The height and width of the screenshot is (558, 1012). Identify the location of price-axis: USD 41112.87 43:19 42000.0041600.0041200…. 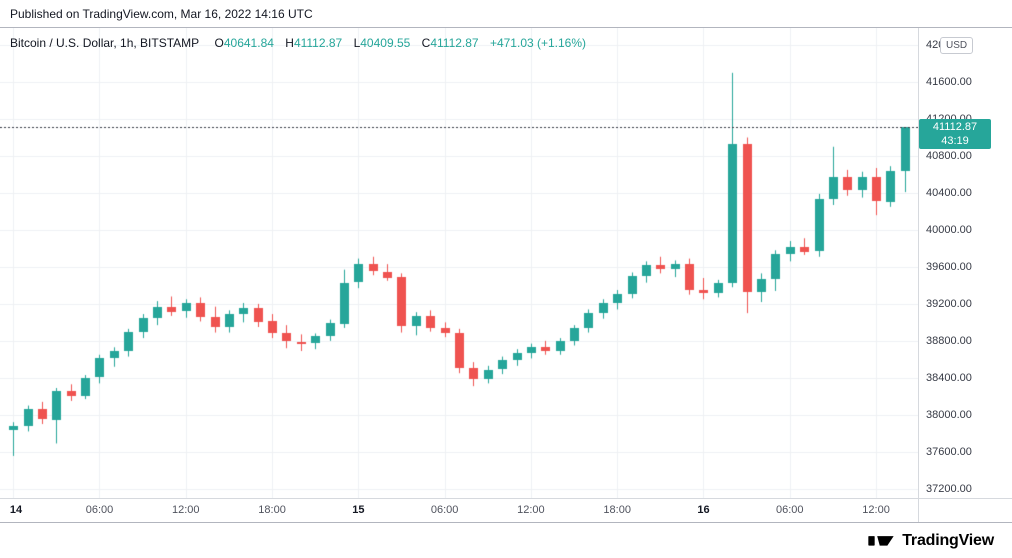
(965, 263).